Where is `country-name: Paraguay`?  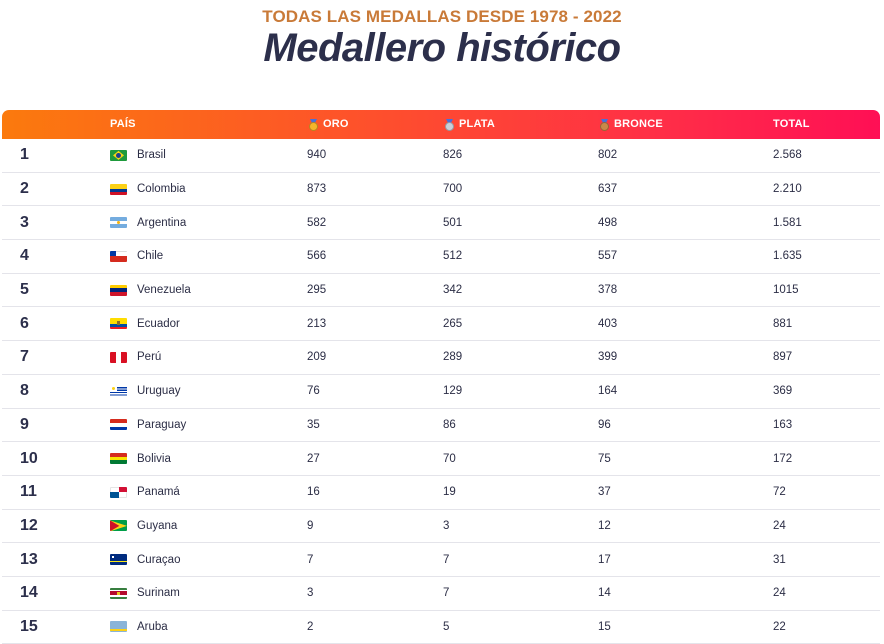
country-name: Paraguay is located at coordinates (162, 424).